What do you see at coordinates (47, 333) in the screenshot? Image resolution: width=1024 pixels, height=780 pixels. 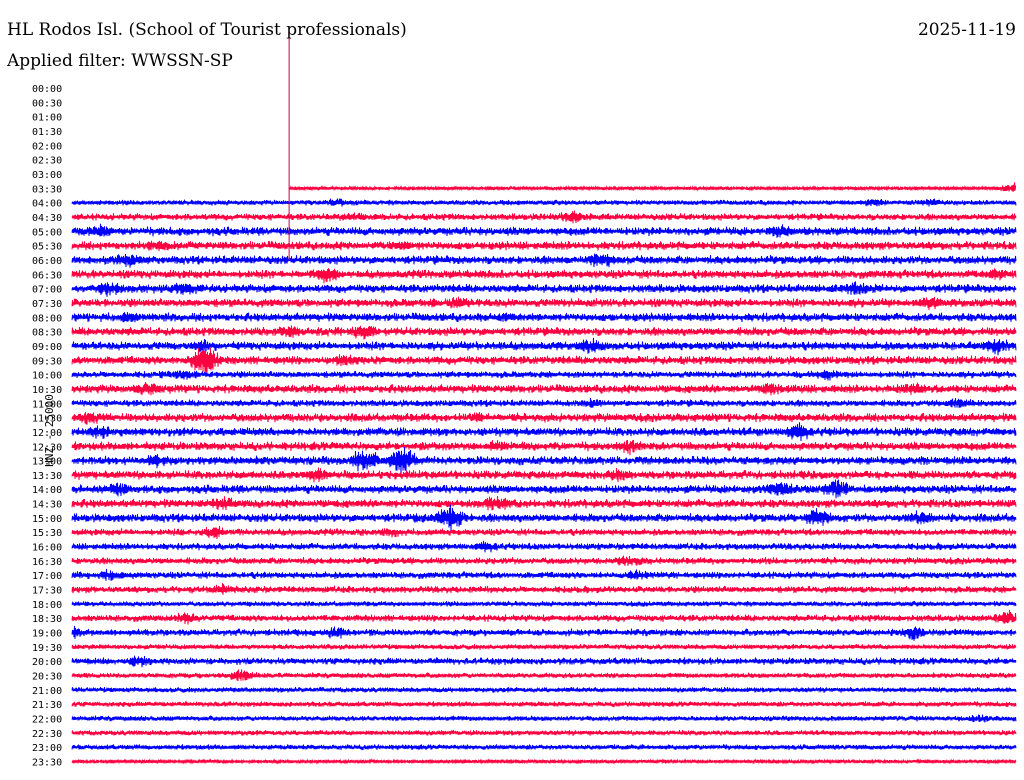 I see `time-label: 08:30` at bounding box center [47, 333].